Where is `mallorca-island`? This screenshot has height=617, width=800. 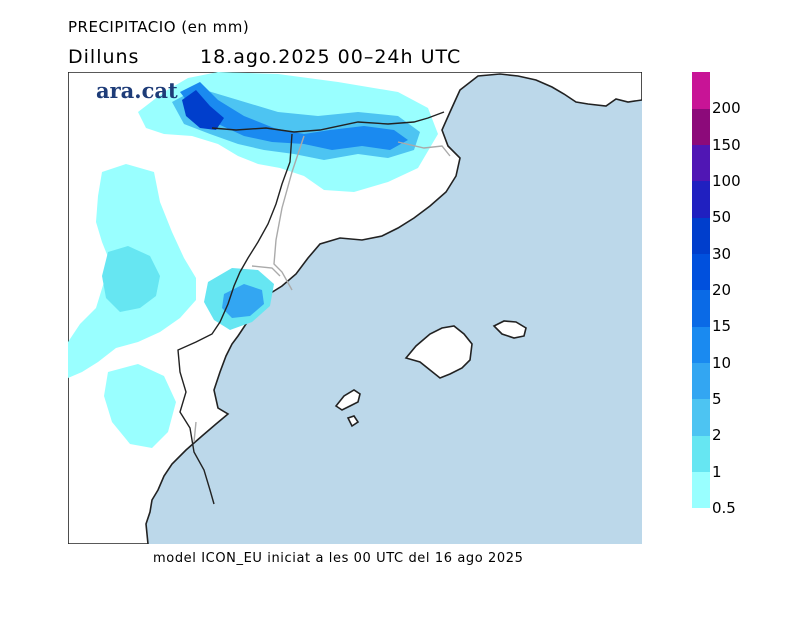
mallorca-island is located at coordinates (438, 352).